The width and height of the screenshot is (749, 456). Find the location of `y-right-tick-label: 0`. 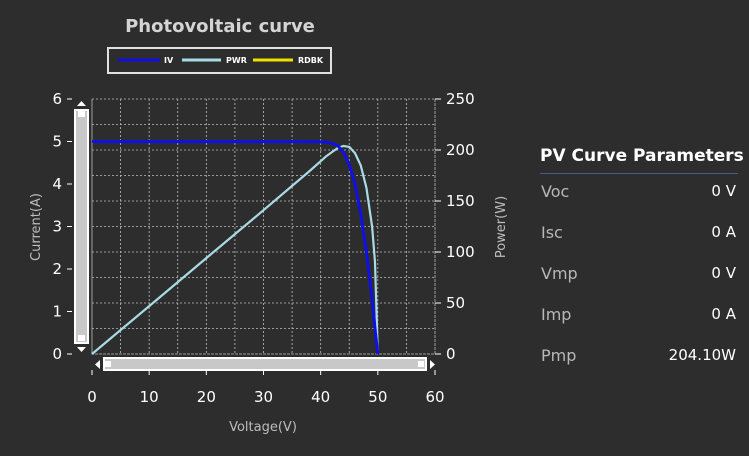

y-right-tick-label: 0 is located at coordinates (451, 354).